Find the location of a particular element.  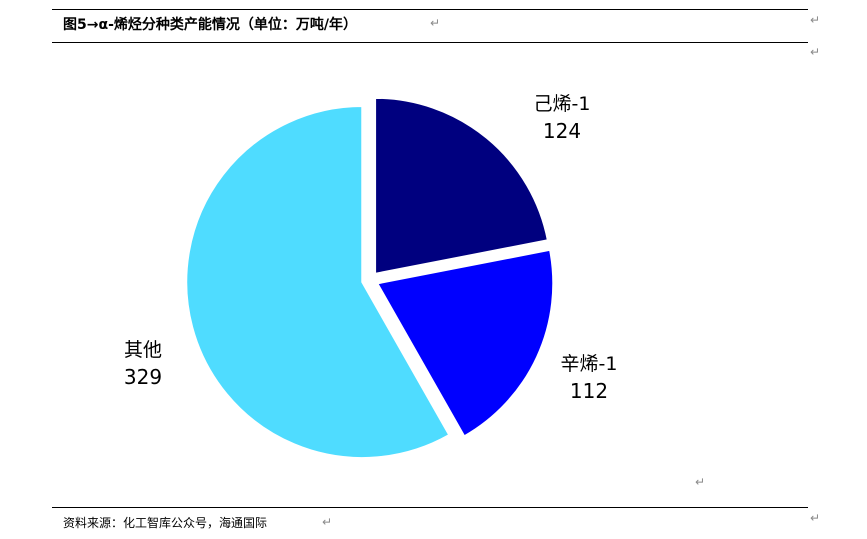

slice-value-octene: 112 is located at coordinates (589, 391).